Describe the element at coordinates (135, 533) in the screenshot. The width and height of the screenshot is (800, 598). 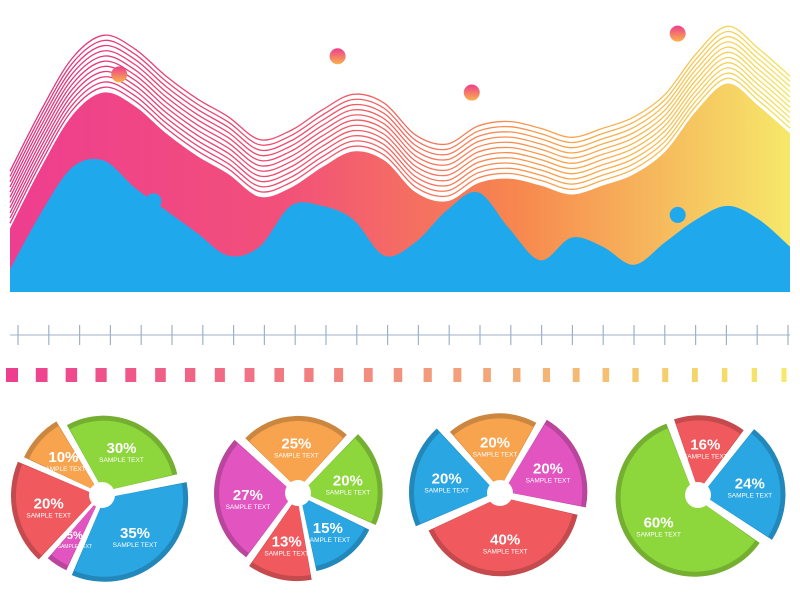
I see `pie-slice-value: 35%` at that location.